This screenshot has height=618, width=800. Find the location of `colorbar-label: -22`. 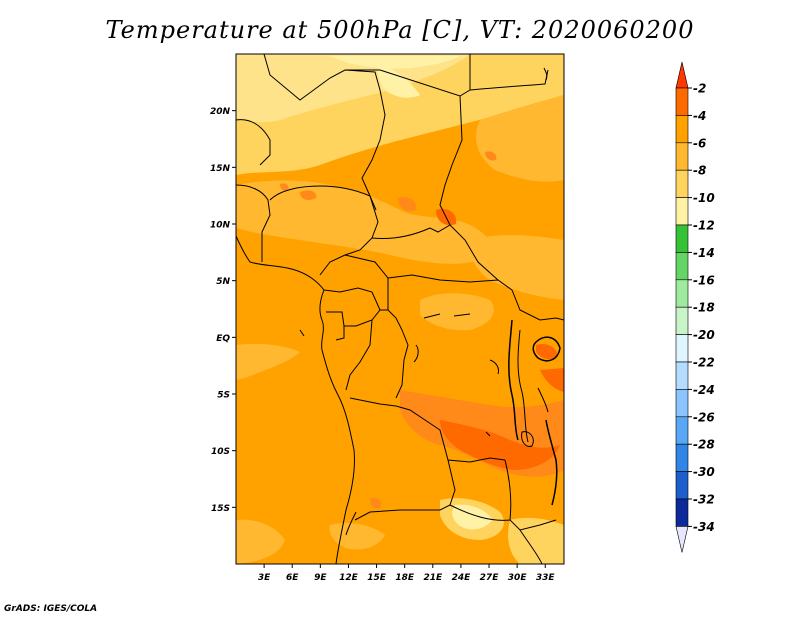

colorbar-label: -22 is located at coordinates (704, 363).